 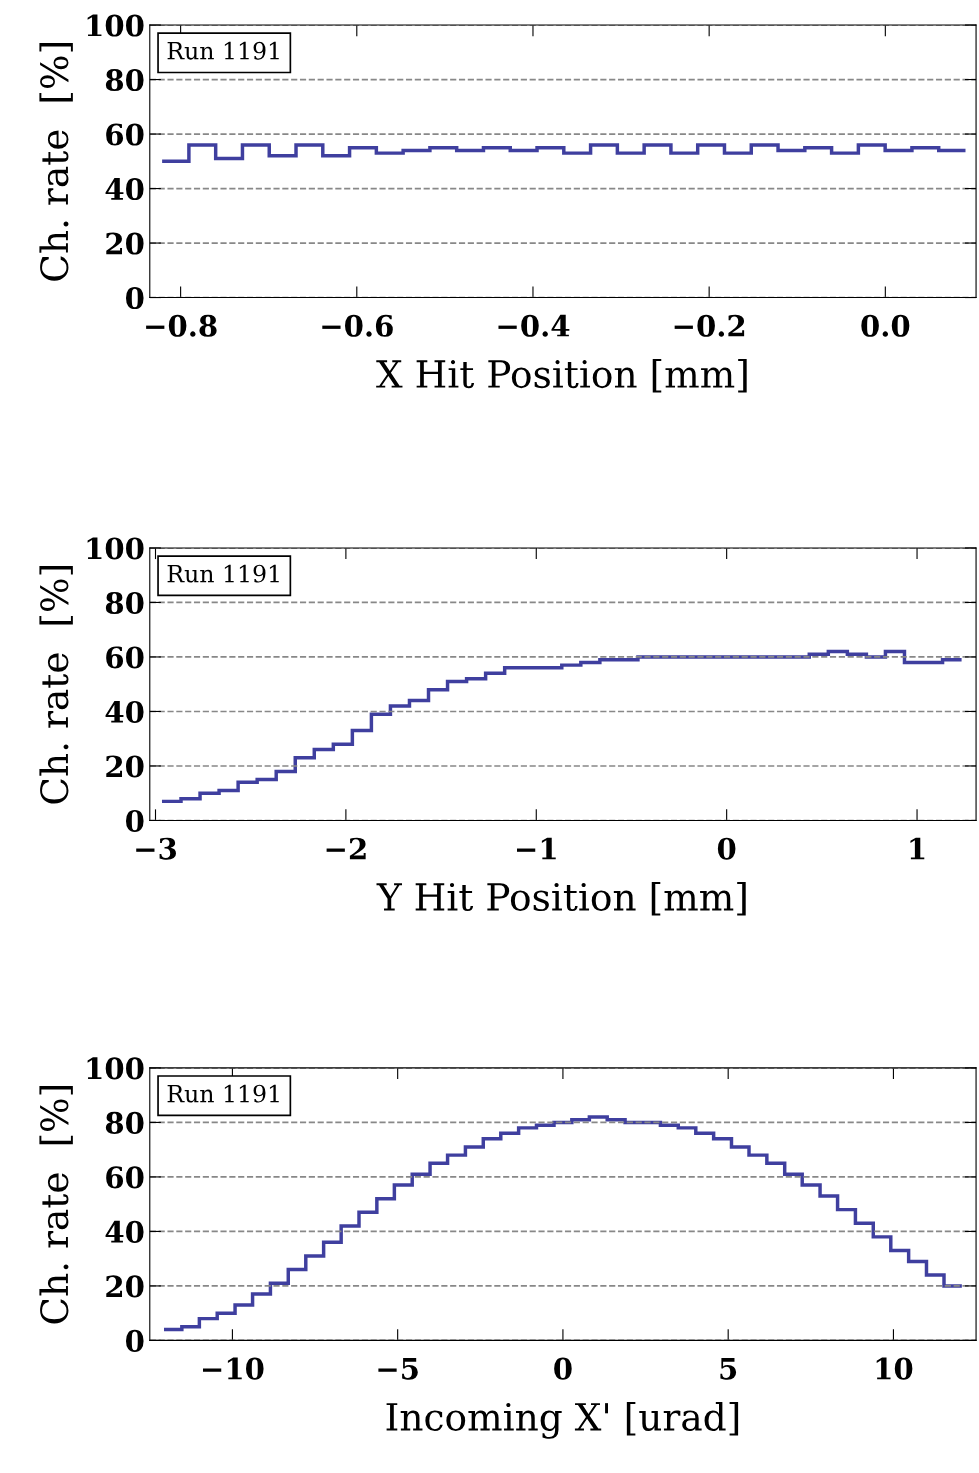 I want to click on x-tick-label: 0.0, so click(x=885, y=325).